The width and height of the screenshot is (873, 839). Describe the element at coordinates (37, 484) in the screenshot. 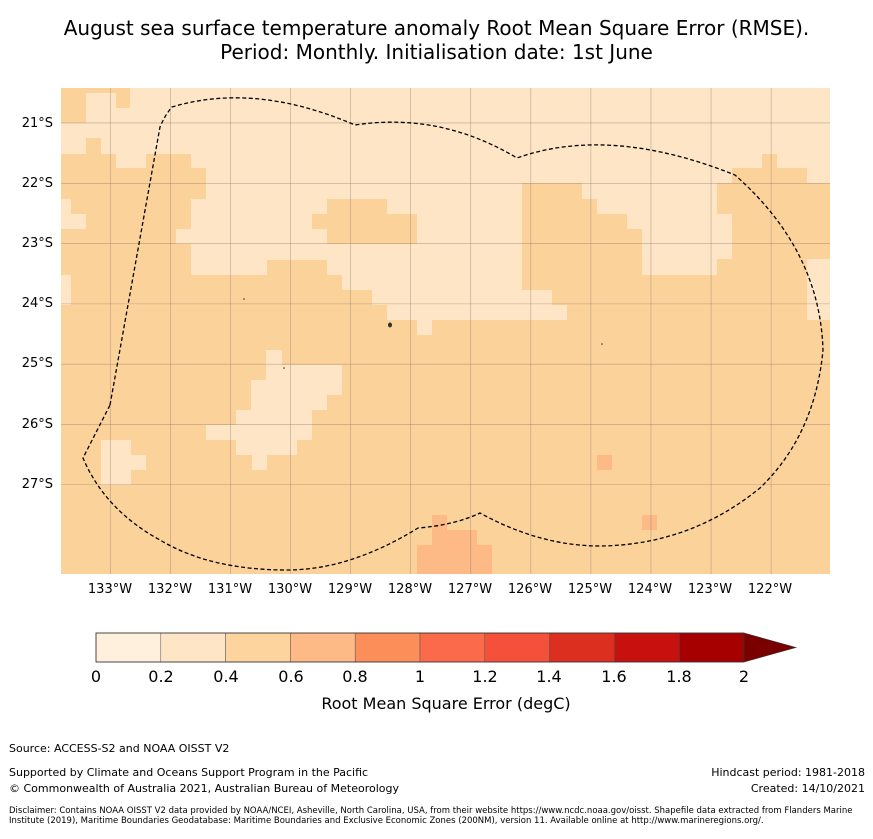

I see `lat-label: 27°S` at that location.